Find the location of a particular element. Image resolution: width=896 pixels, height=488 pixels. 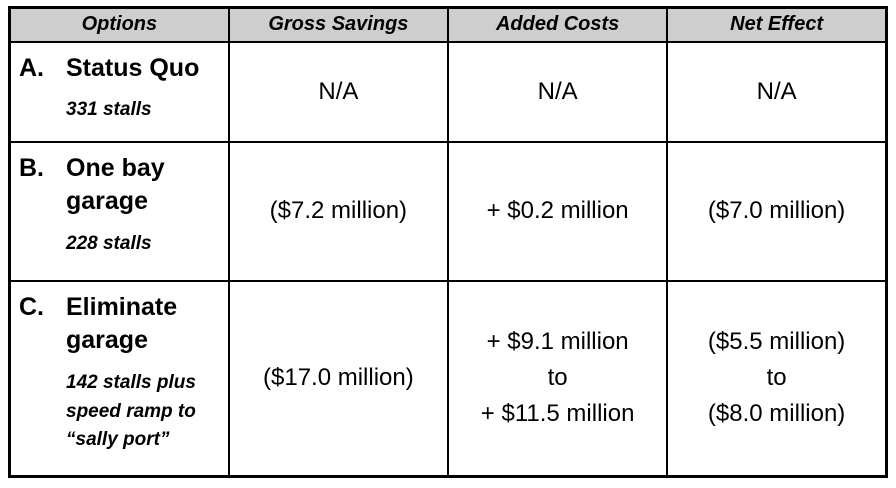

option-cell-a: A. Status Quo 331 stalls is located at coordinates (119, 91).